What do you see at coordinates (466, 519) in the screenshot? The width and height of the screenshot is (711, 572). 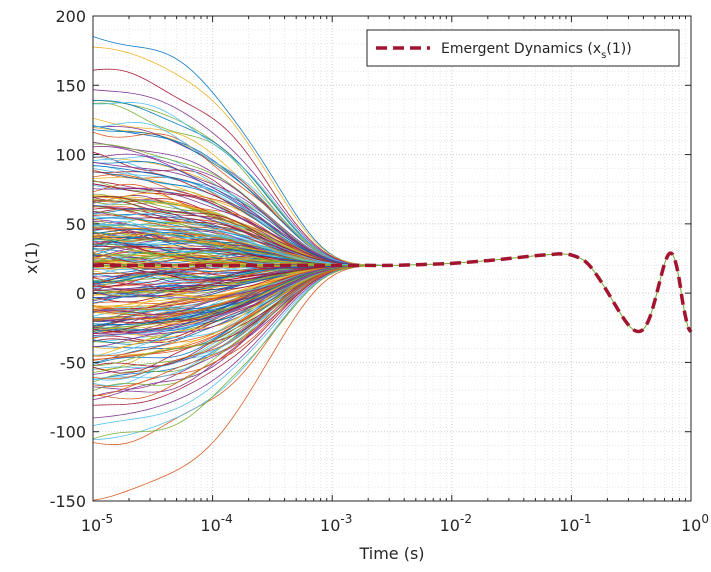 I see `x-tick-label-exponent: -2` at bounding box center [466, 519].